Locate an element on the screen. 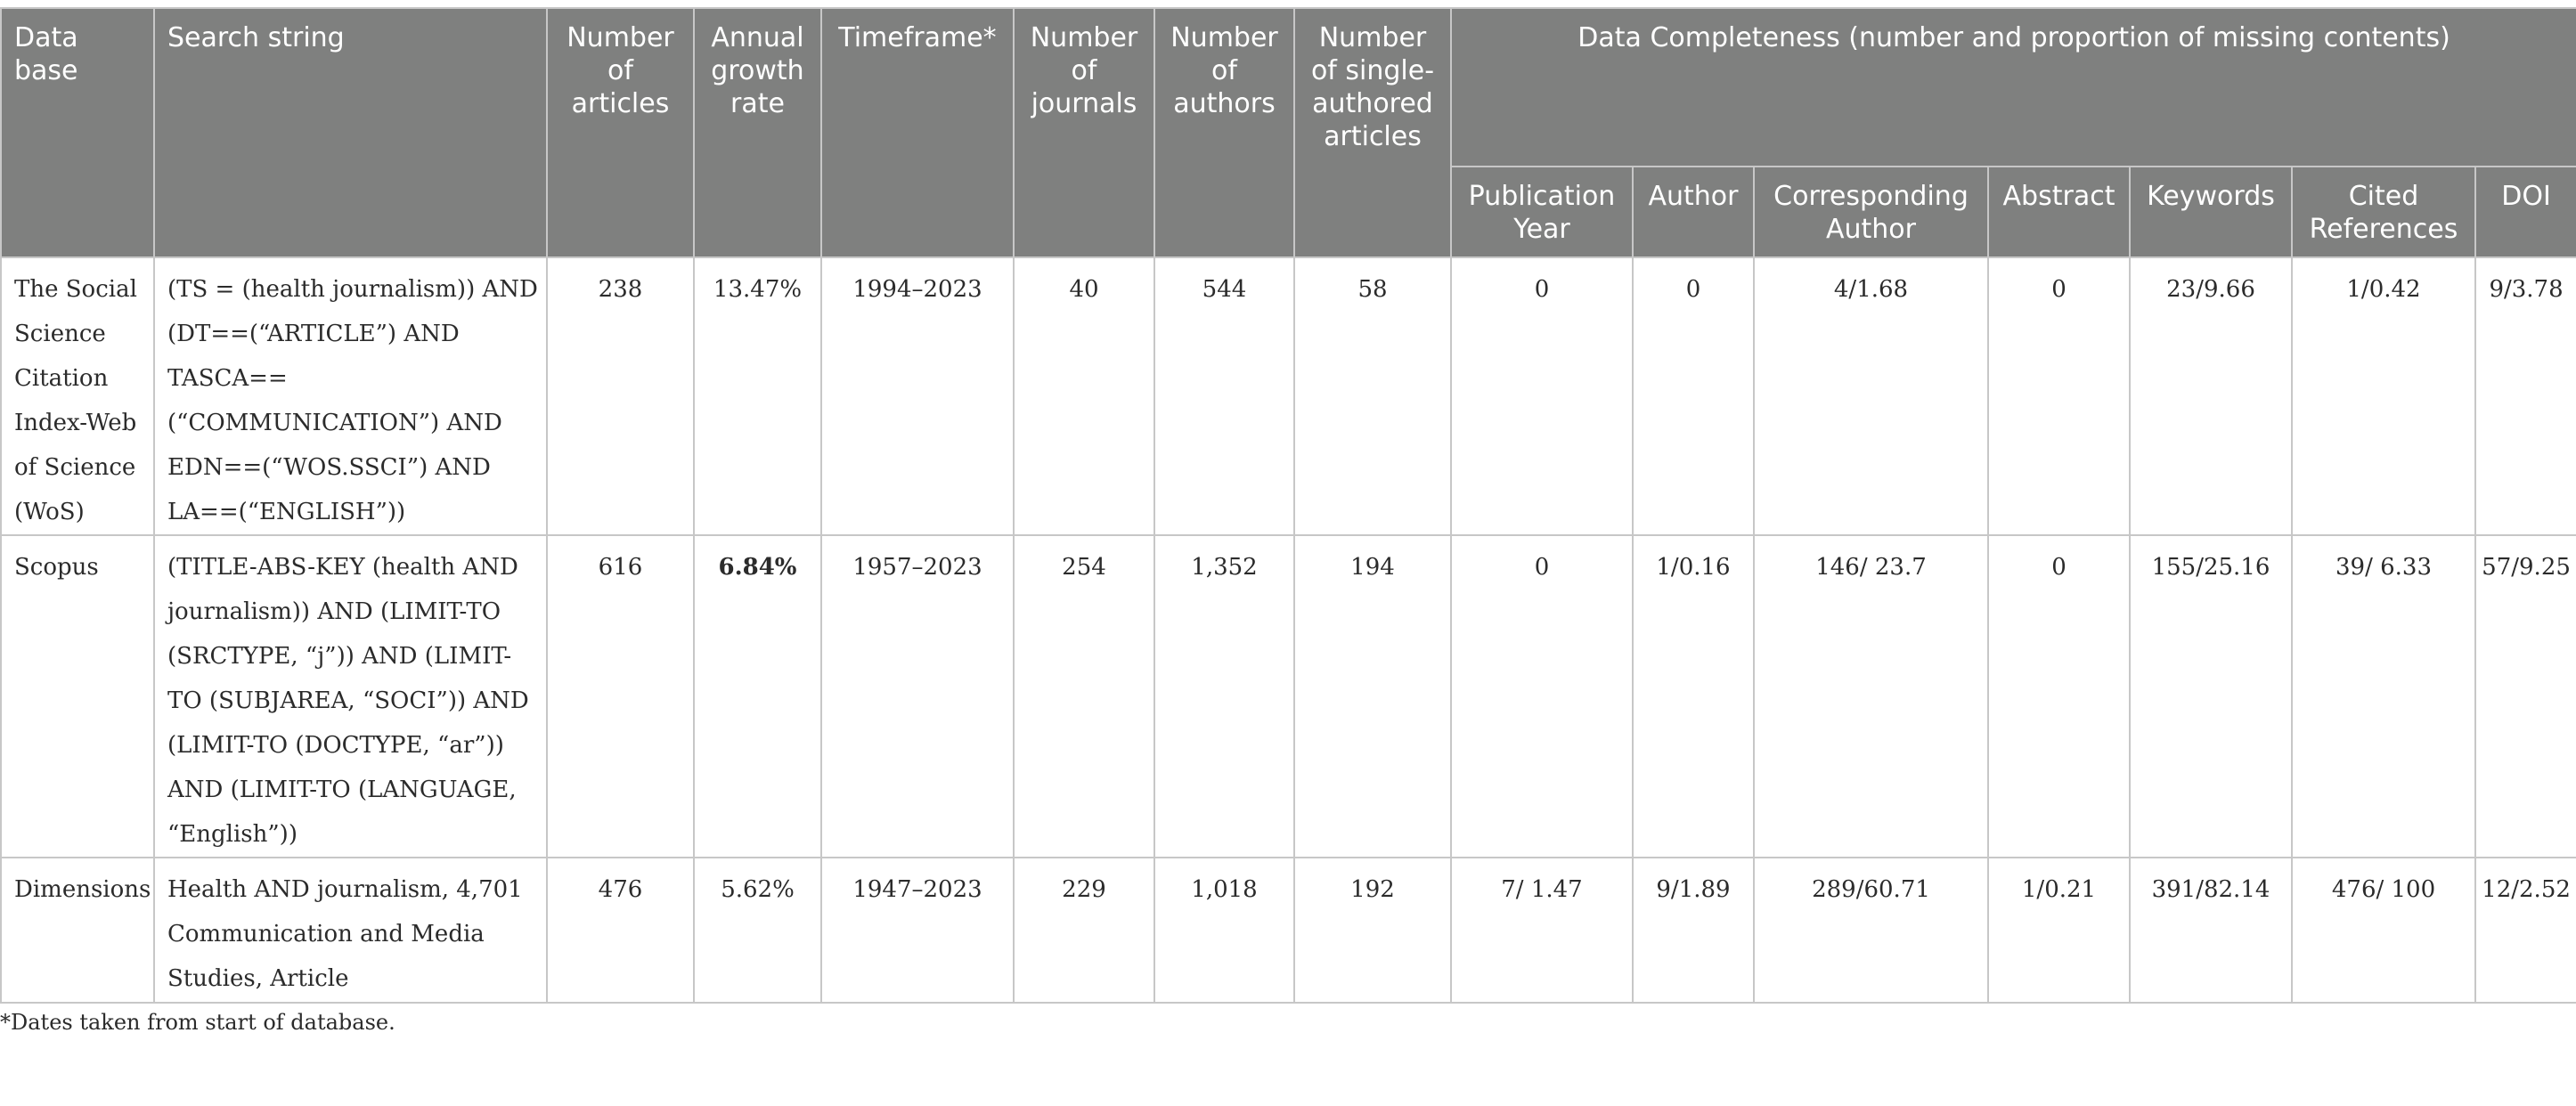 The image size is (2576, 1106). header-annual-growth-rate: Annual growth rate is located at coordinates (758, 132).